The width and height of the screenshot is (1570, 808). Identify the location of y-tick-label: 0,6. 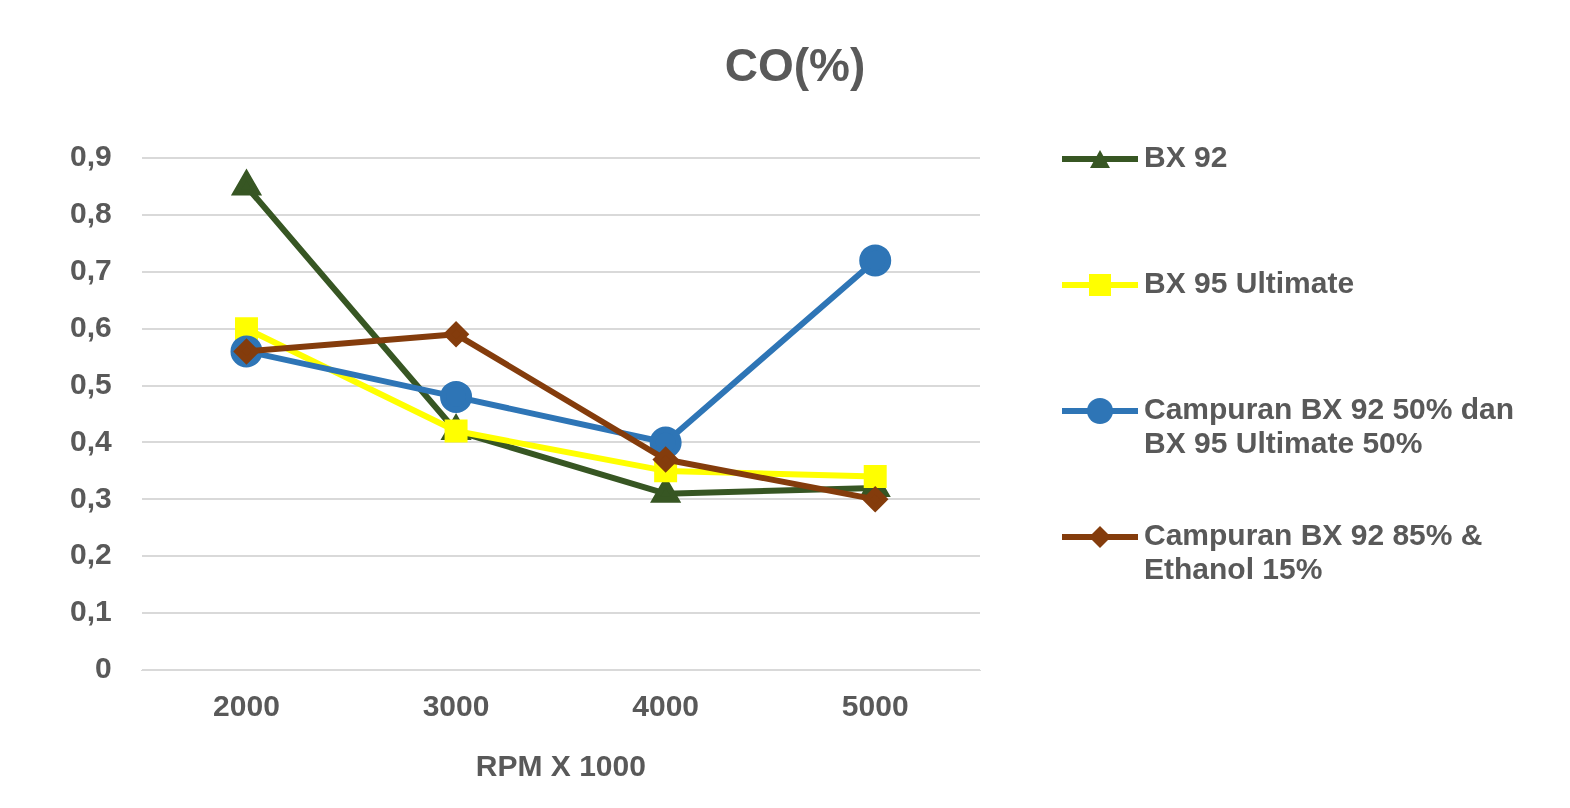
(90, 326).